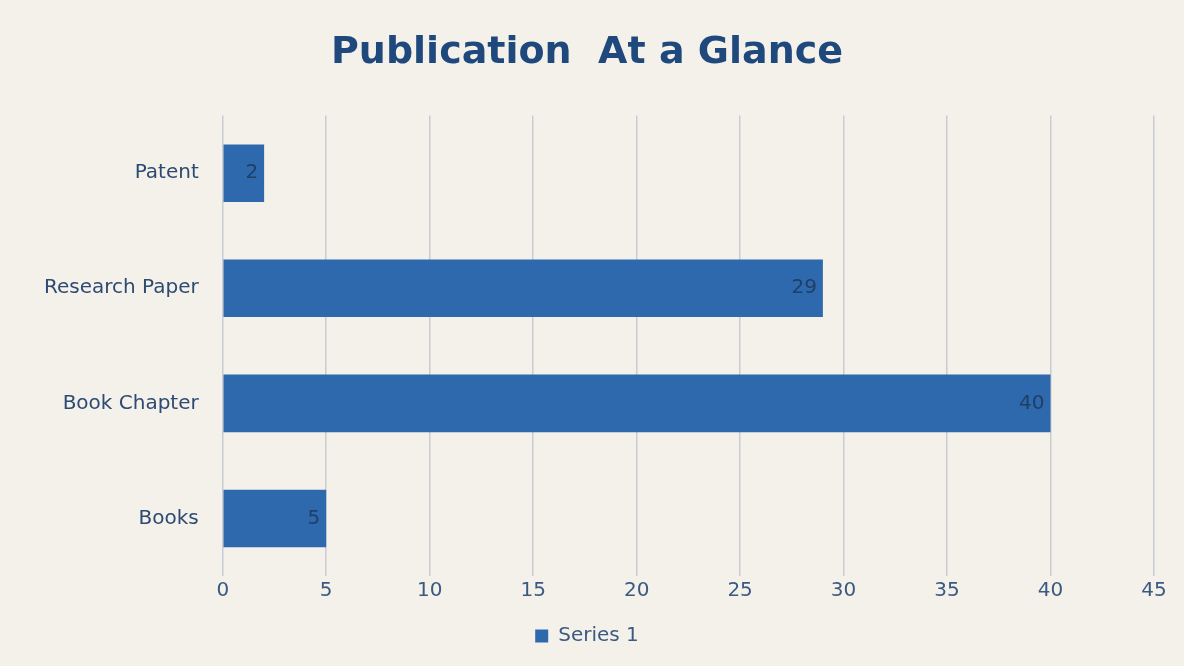 The height and width of the screenshot is (666, 1184). Describe the element at coordinates (121, 286) in the screenshot. I see `y-tick-label: Research Paper` at that location.